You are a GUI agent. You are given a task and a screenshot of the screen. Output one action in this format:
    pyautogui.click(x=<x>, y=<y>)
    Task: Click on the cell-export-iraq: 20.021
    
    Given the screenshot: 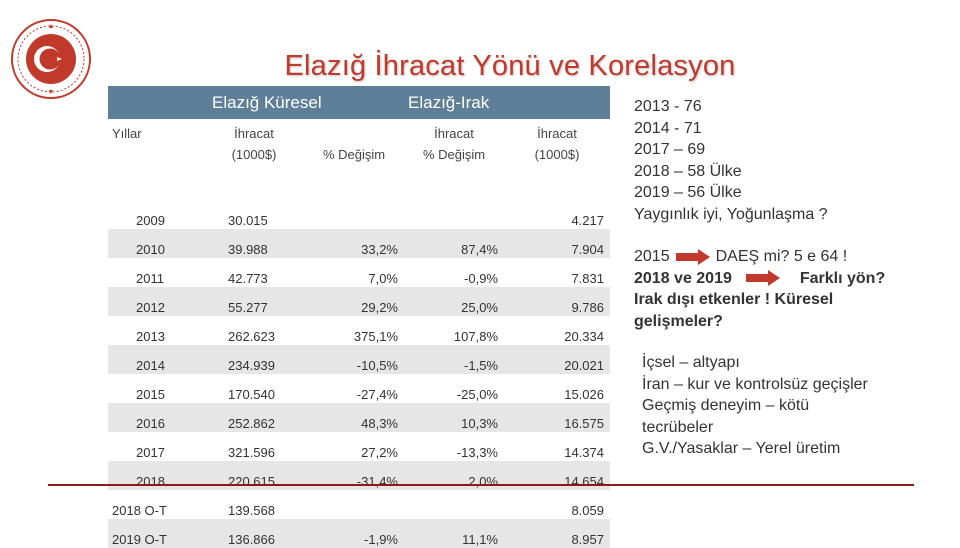 What is the action you would take?
    pyautogui.click(x=557, y=359)
    